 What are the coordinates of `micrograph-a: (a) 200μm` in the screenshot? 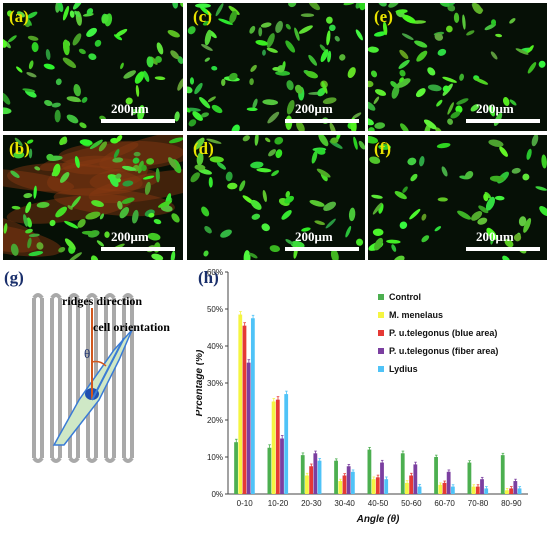 It's located at (93, 67).